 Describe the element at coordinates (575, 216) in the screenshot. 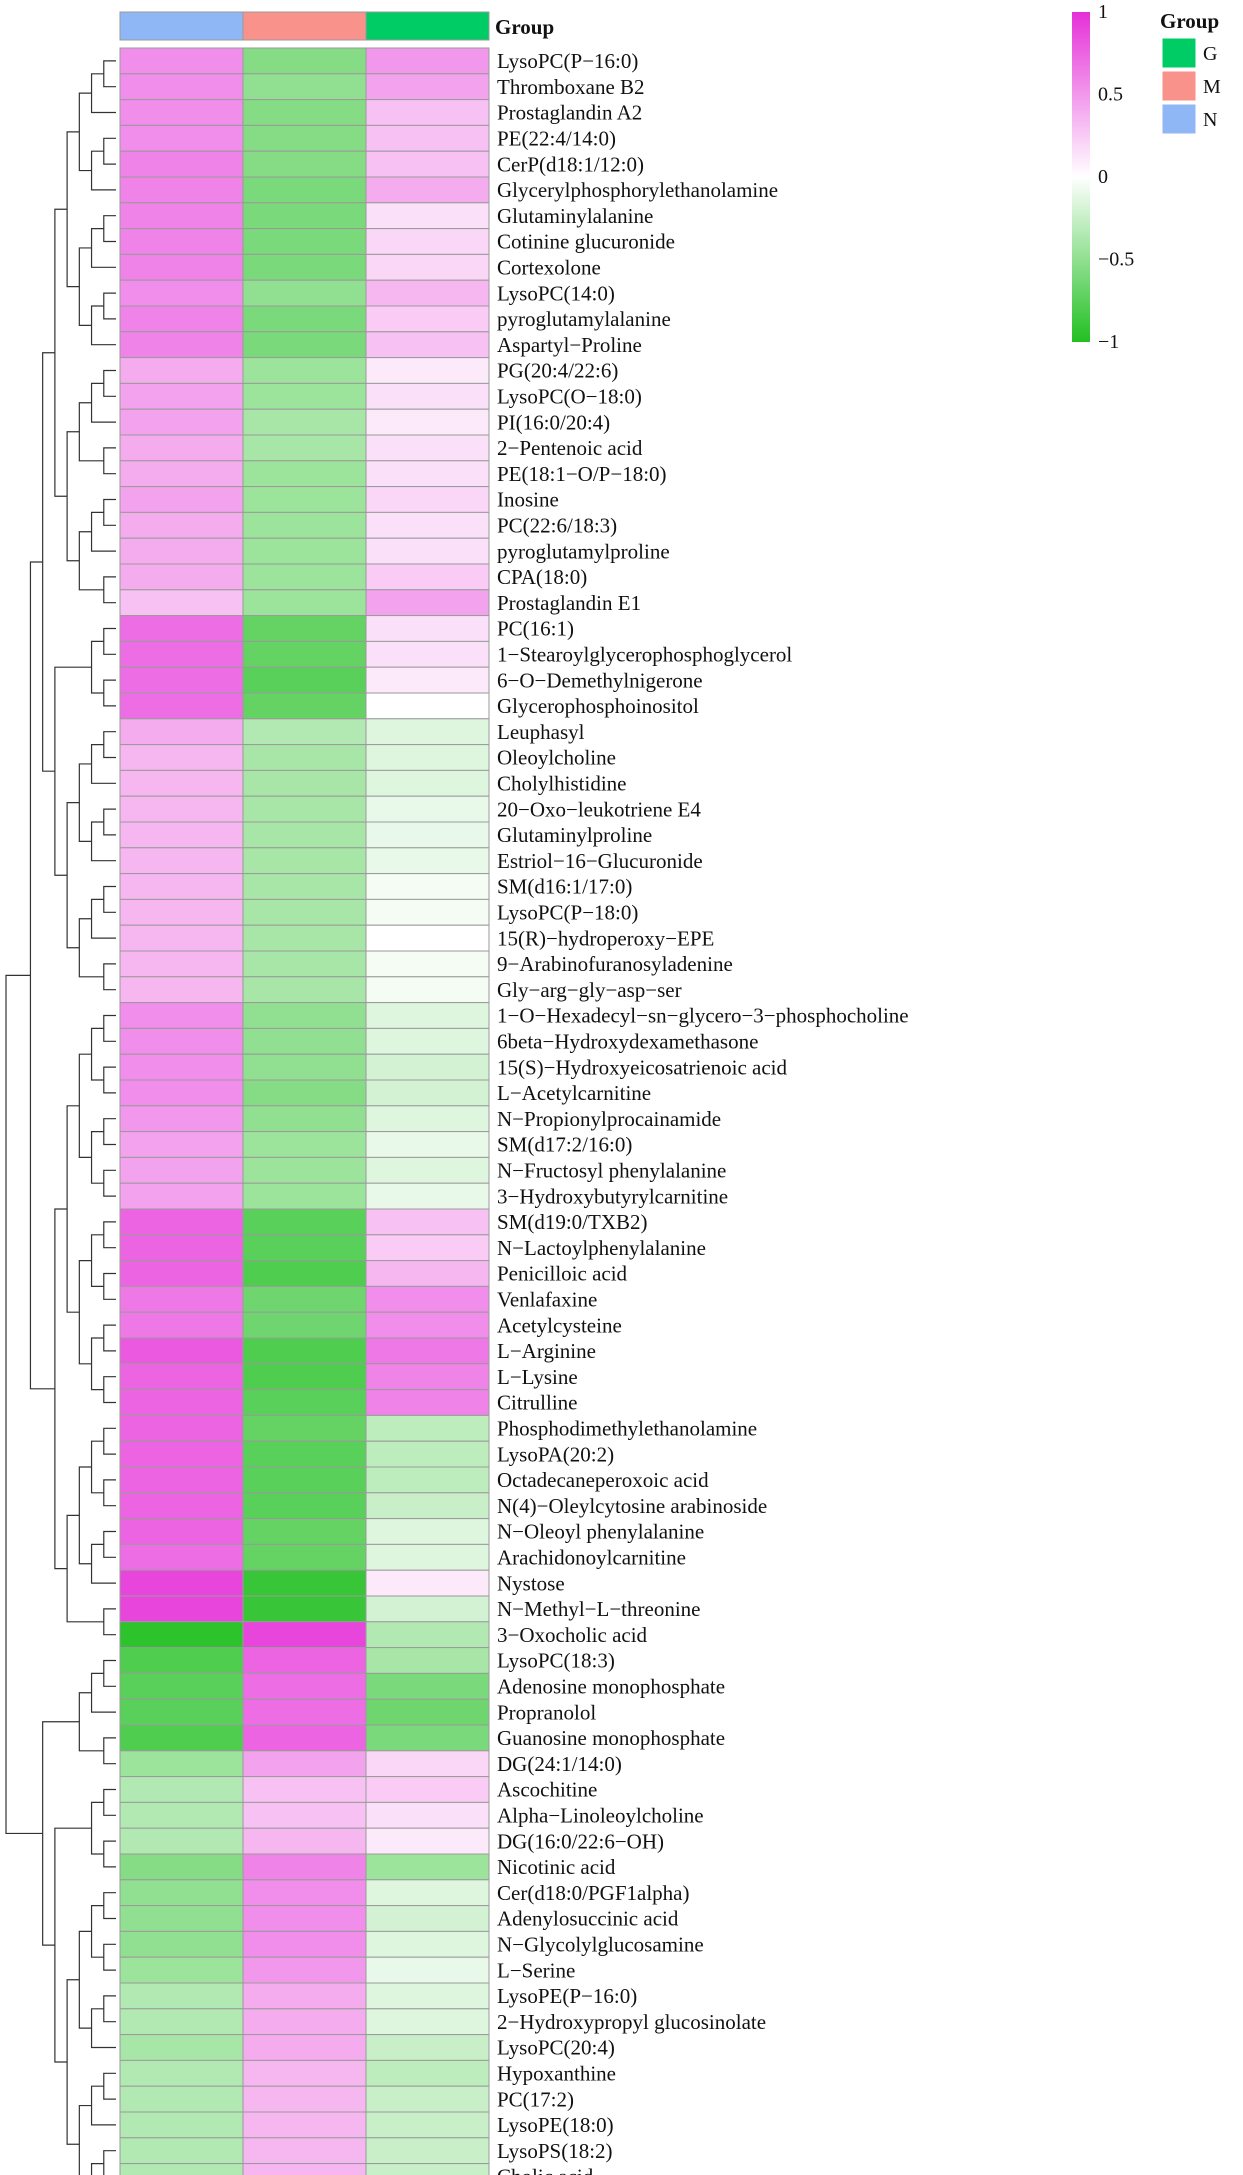

I see `row-label: Glutaminylalanine` at that location.